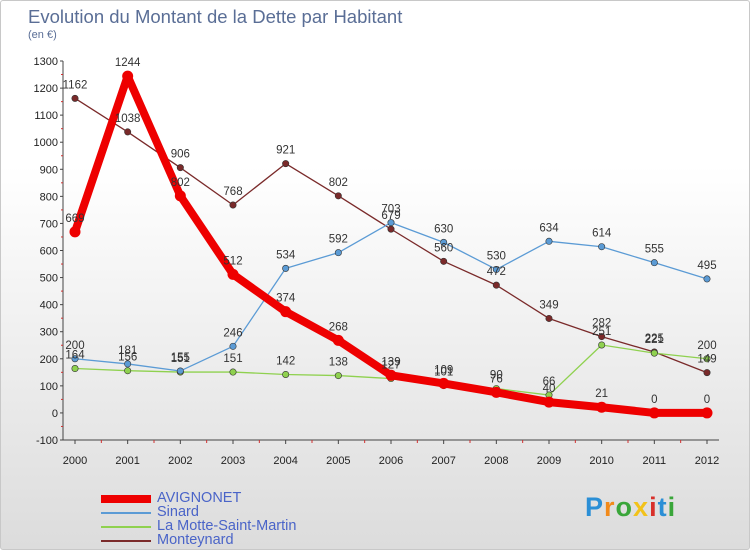  I want to click on data-label: 512, so click(232, 261).